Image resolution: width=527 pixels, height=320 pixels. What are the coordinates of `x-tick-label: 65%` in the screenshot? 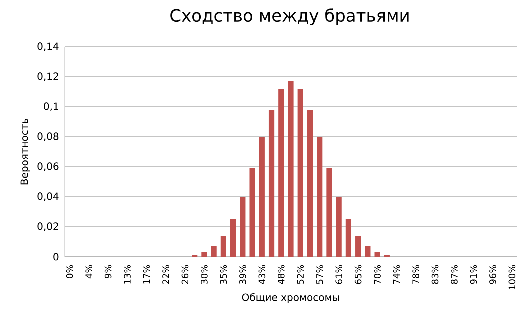 It's located at (358, 274).